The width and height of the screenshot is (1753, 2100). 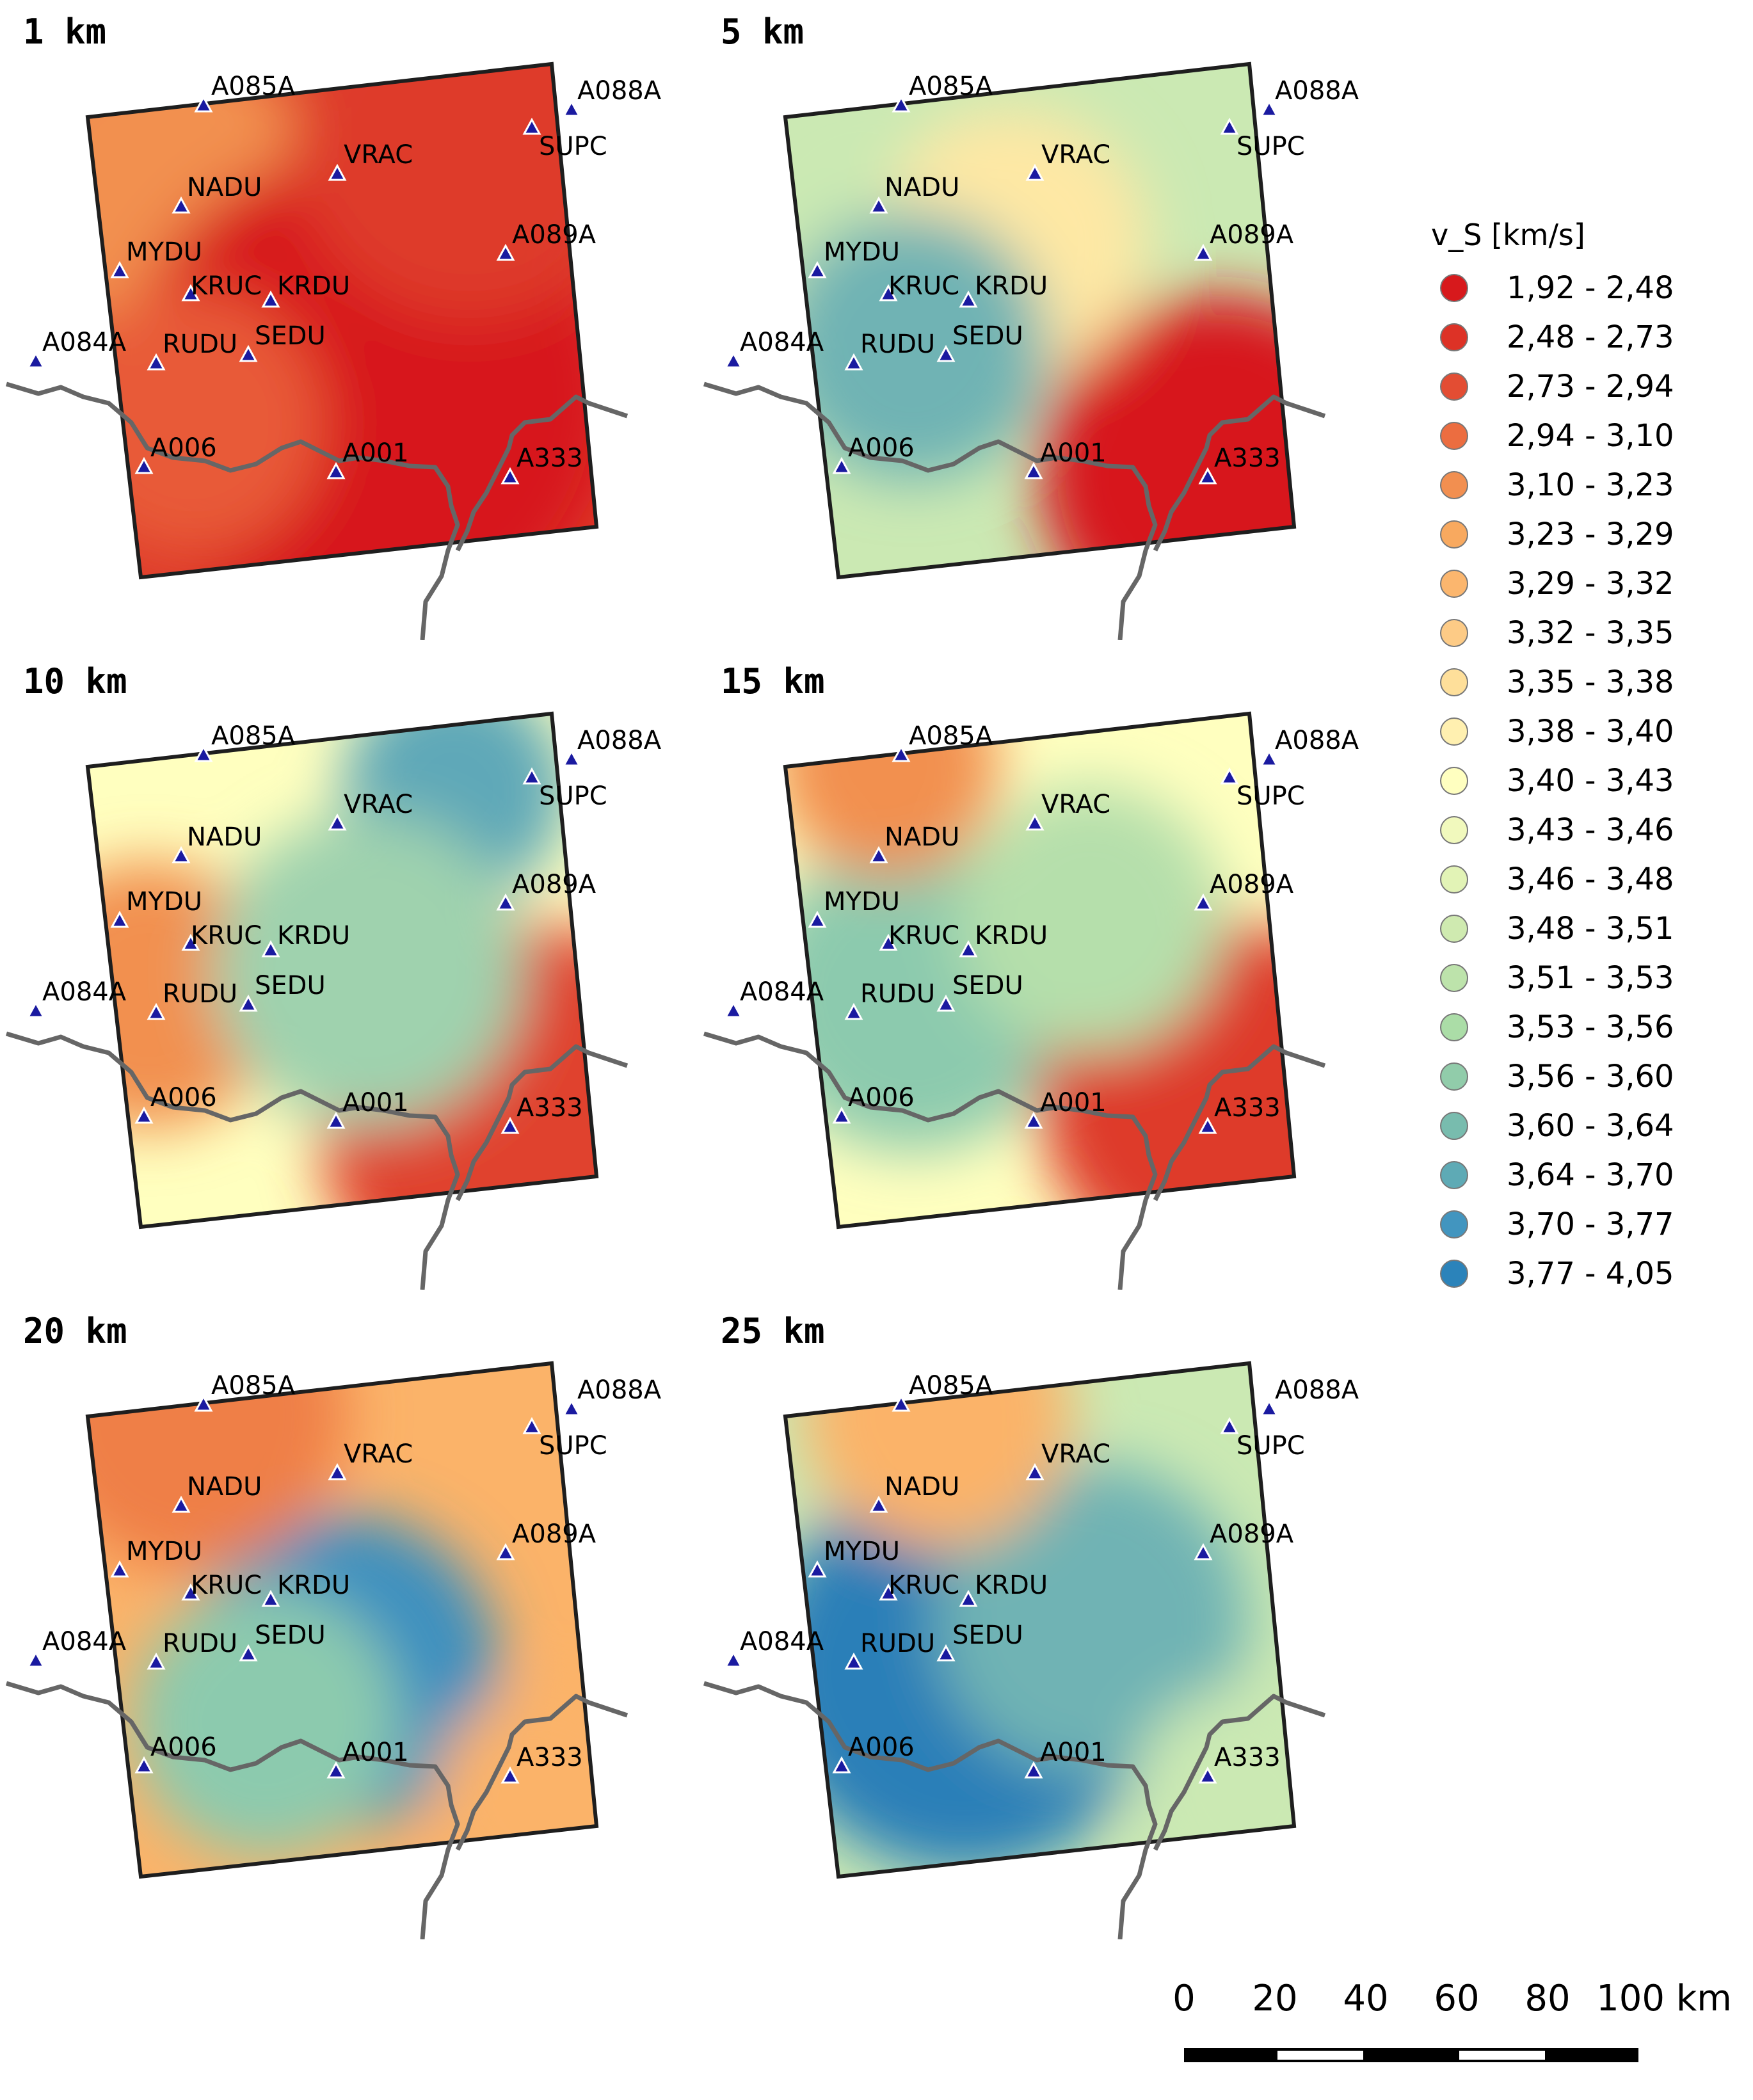 I want to click on legend-label: 3,46 - 3,48, so click(x=1590, y=879).